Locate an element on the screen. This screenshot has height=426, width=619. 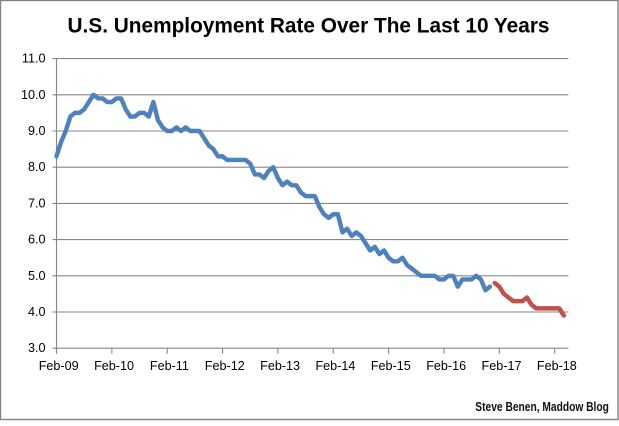
svg-text: Feb-14 is located at coordinates (335, 366).